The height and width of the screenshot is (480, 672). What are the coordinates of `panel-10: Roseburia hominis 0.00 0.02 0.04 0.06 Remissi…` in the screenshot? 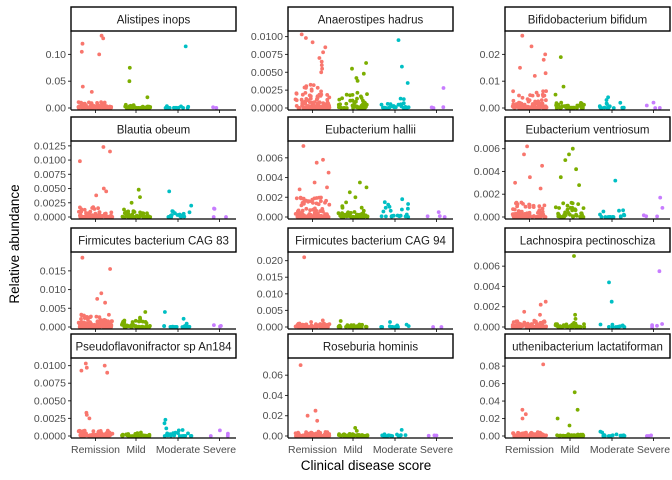 It's located at (358, 394).